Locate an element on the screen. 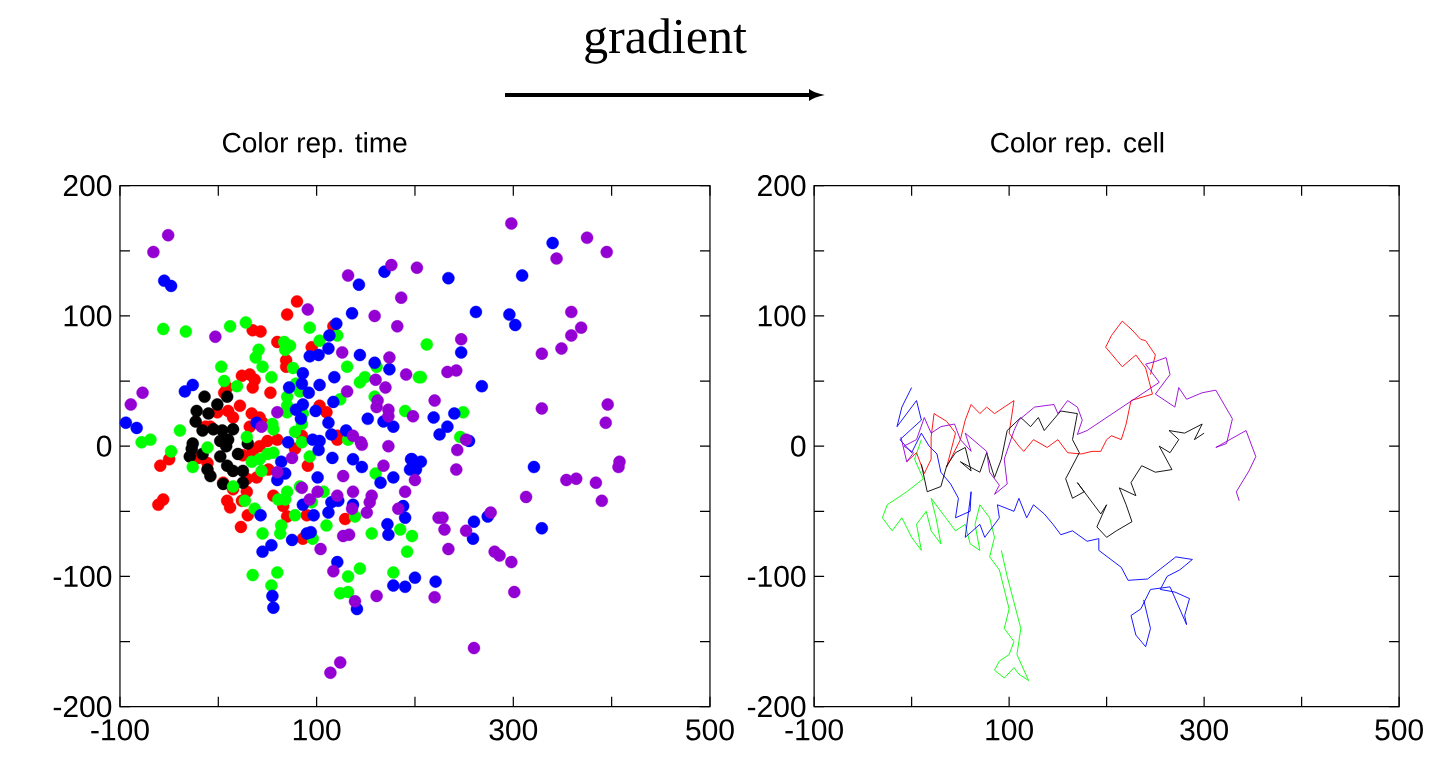 This screenshot has width=1432, height=777. chart-title: Color rep. cell is located at coordinates (1077, 145).